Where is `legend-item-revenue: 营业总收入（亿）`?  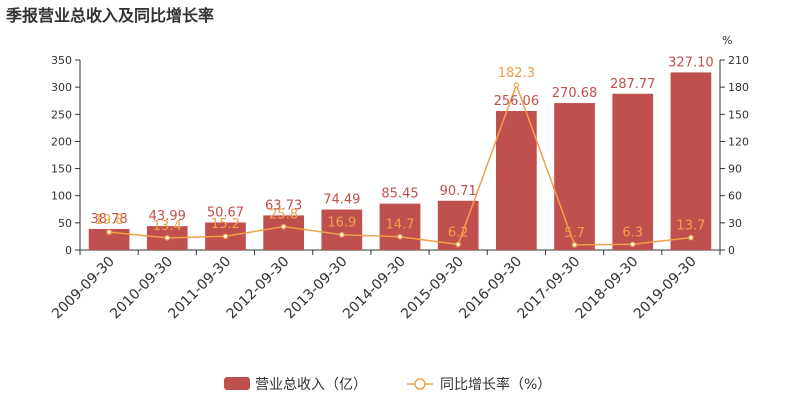
legend-item-revenue: 营业总收入（亿） is located at coordinates (295, 385).